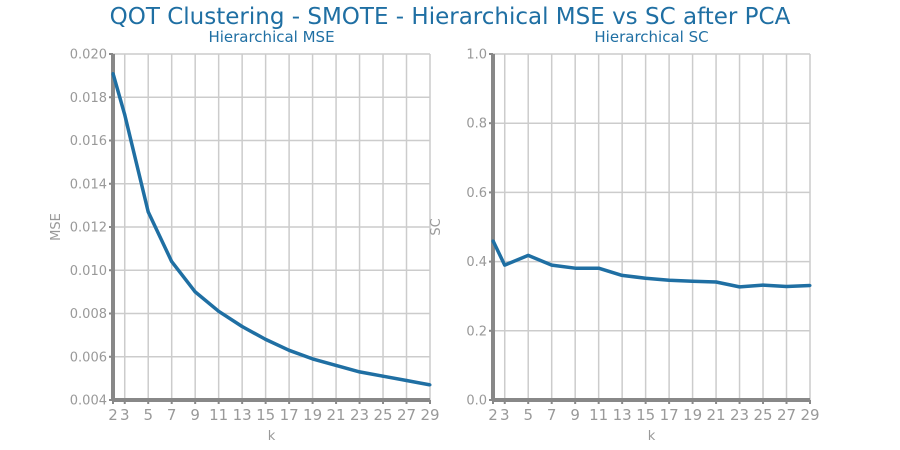  I want to click on mse-xtick-label-5: 11, so click(218, 415).